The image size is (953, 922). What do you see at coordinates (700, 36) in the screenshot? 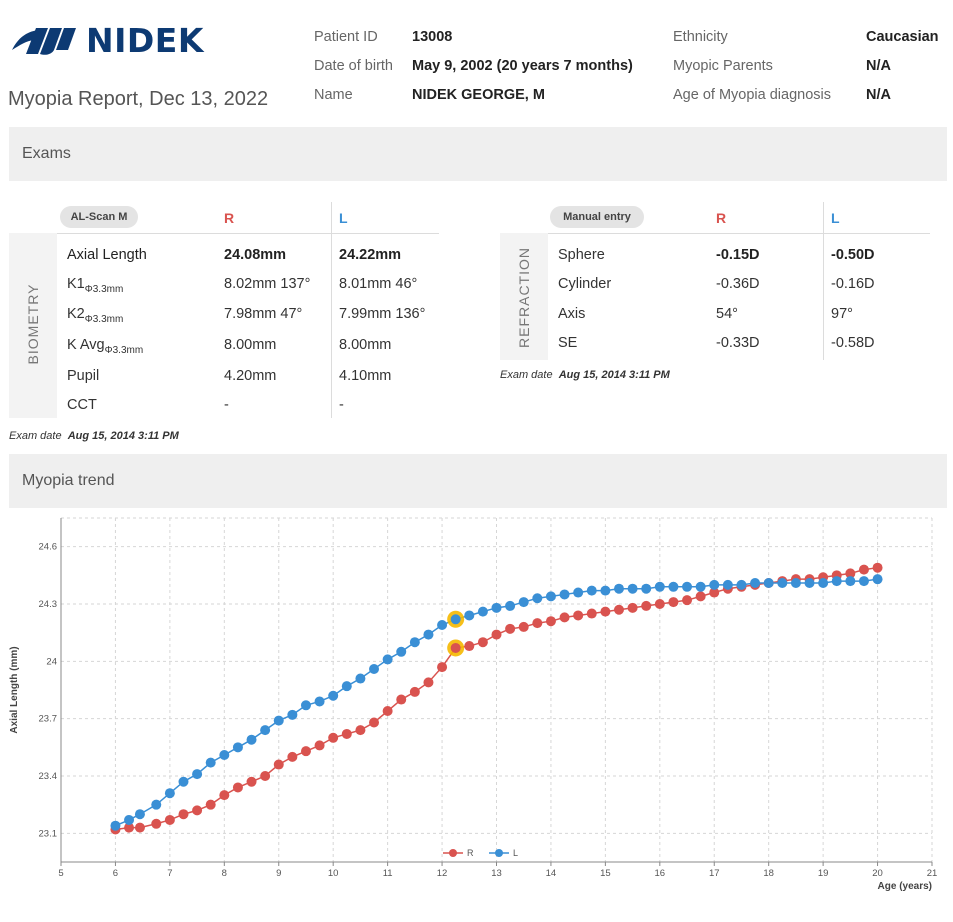
I see `ethnicity-label: Ethnicity` at bounding box center [700, 36].